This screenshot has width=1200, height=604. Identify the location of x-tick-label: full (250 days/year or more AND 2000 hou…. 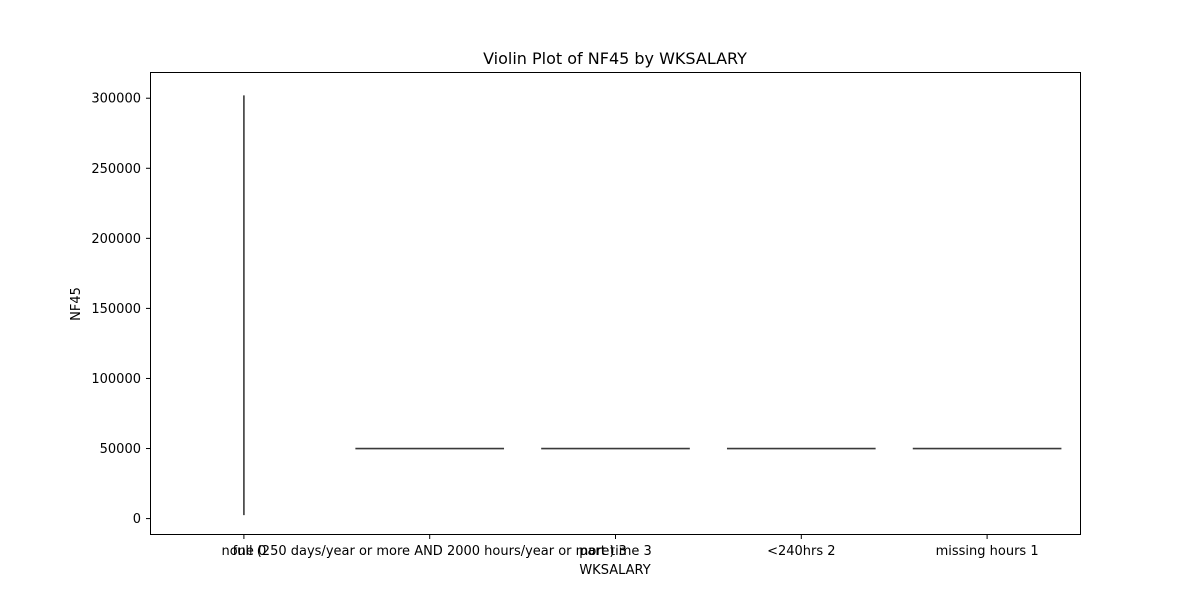
(430, 551).